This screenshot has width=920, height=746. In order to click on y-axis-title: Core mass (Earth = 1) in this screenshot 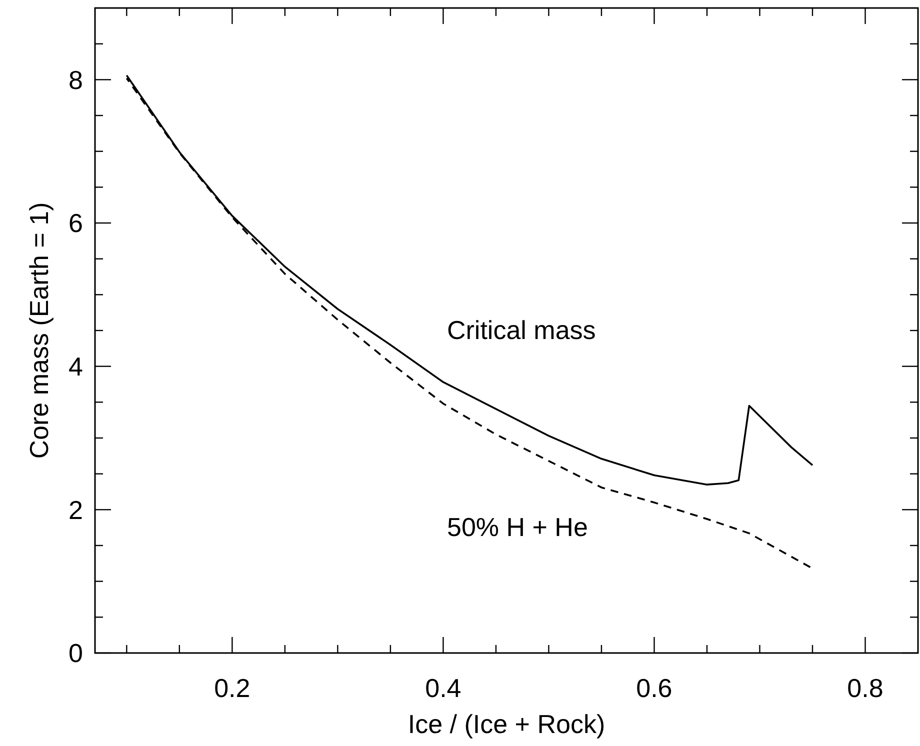, I will do `click(39, 330)`.